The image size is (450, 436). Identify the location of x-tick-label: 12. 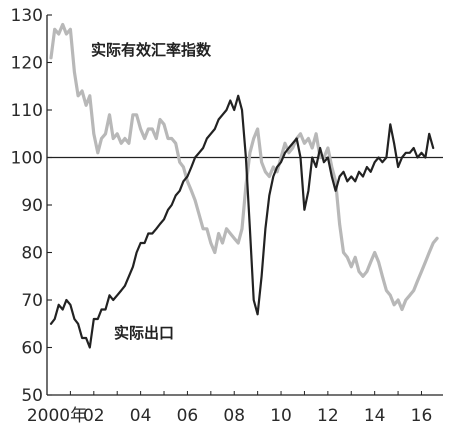
(328, 416).